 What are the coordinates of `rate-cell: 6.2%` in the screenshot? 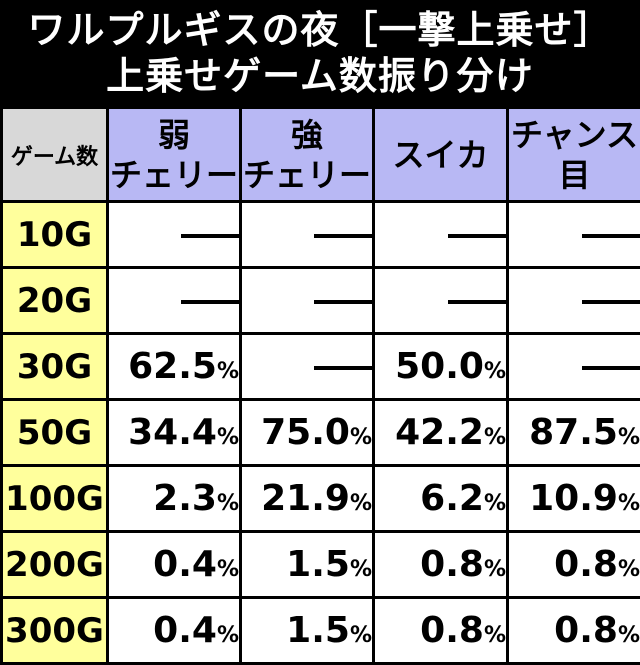 It's located at (441, 499).